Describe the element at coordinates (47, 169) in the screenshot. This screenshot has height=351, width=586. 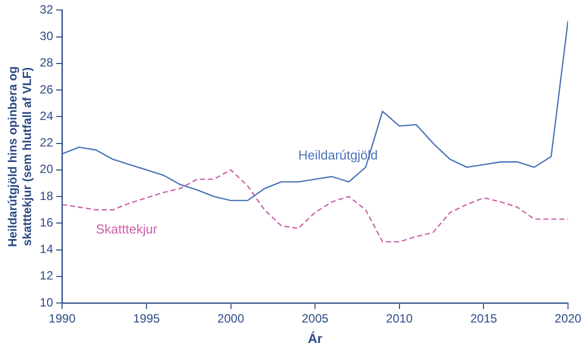
I see `y-tick-label: 20` at that location.